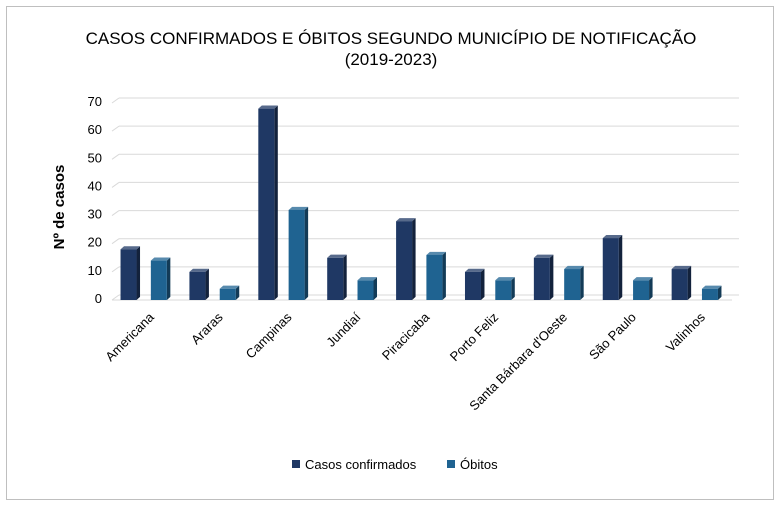  I want to click on category-label: Piracicaba, so click(406, 336).